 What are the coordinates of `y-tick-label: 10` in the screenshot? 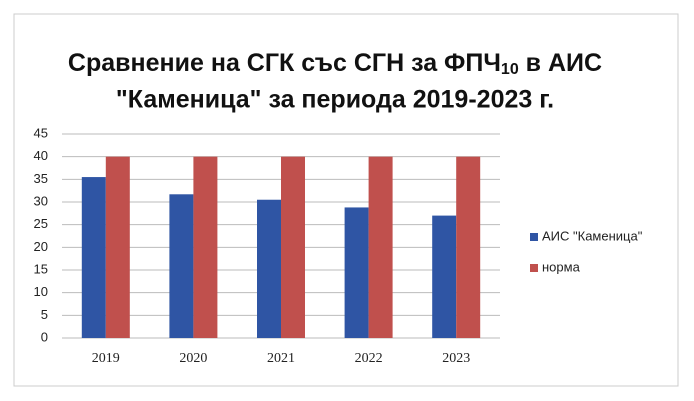 It's located at (41, 291).